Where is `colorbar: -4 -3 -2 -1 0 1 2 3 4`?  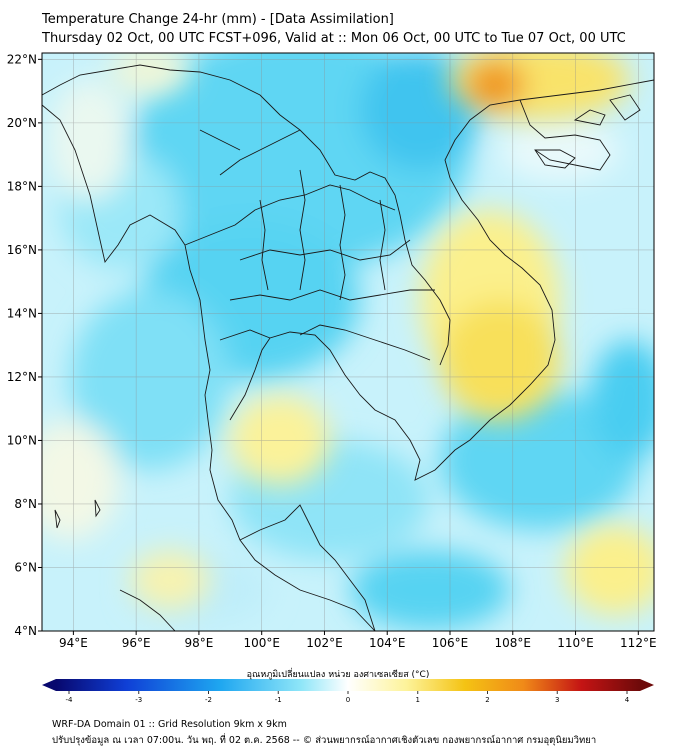
colorbar: -4 -3 -2 -1 0 1 2 3 4 is located at coordinates (348, 691).